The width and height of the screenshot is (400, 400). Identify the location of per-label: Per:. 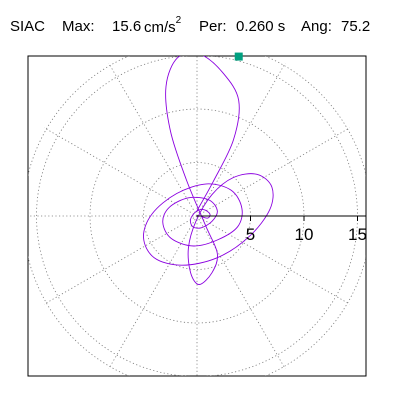
(213, 26).